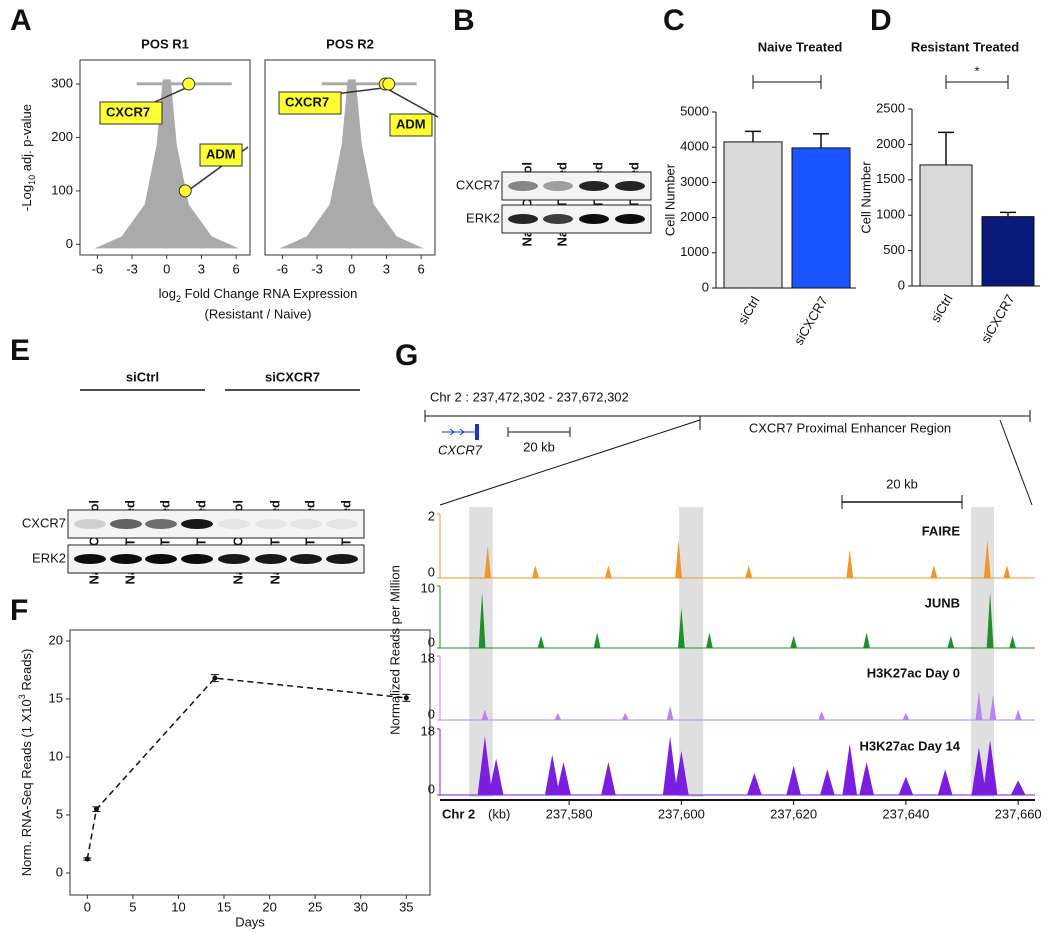  What do you see at coordinates (307, 101) in the screenshot?
I see `callout-label: CXCR7` at bounding box center [307, 101].